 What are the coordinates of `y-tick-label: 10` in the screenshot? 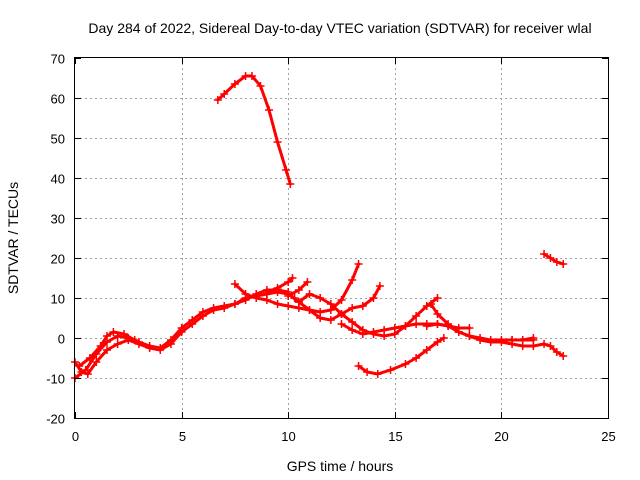 It's located at (58, 299).